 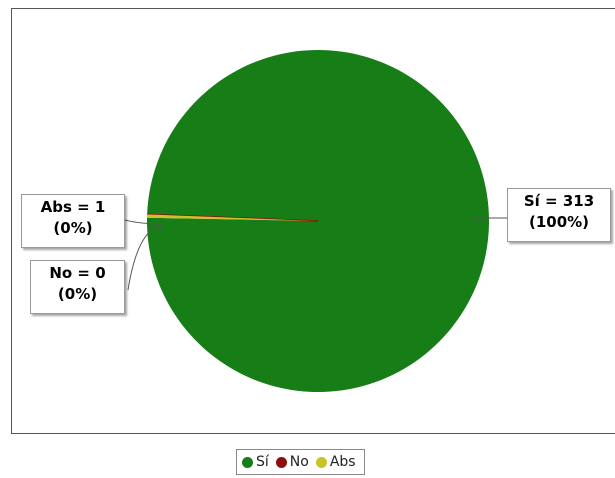 I want to click on slice-label-si-value: Sí = 313, so click(x=559, y=201).